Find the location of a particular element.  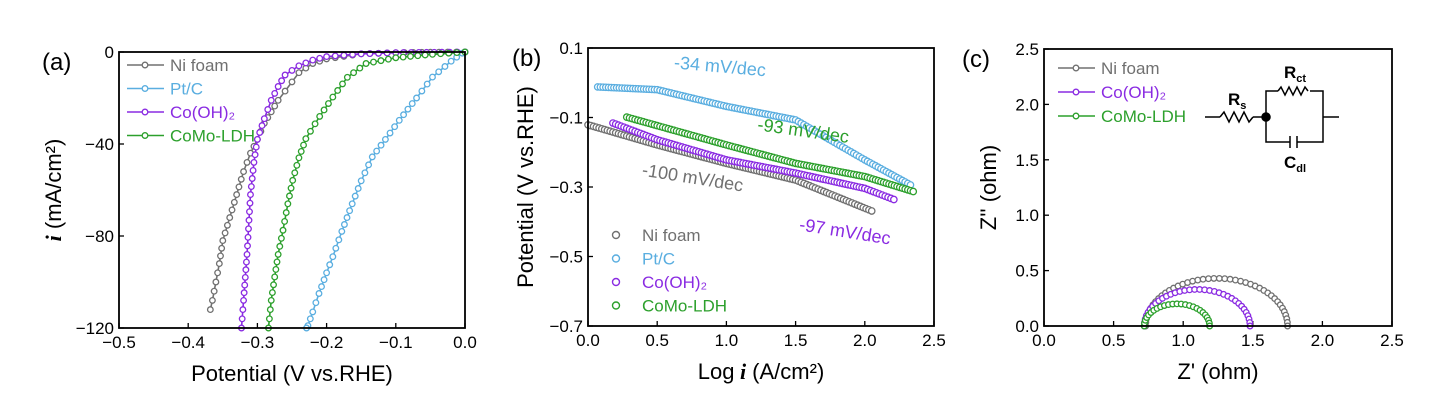

legend-label: CoMo-LDH is located at coordinates (212, 136).